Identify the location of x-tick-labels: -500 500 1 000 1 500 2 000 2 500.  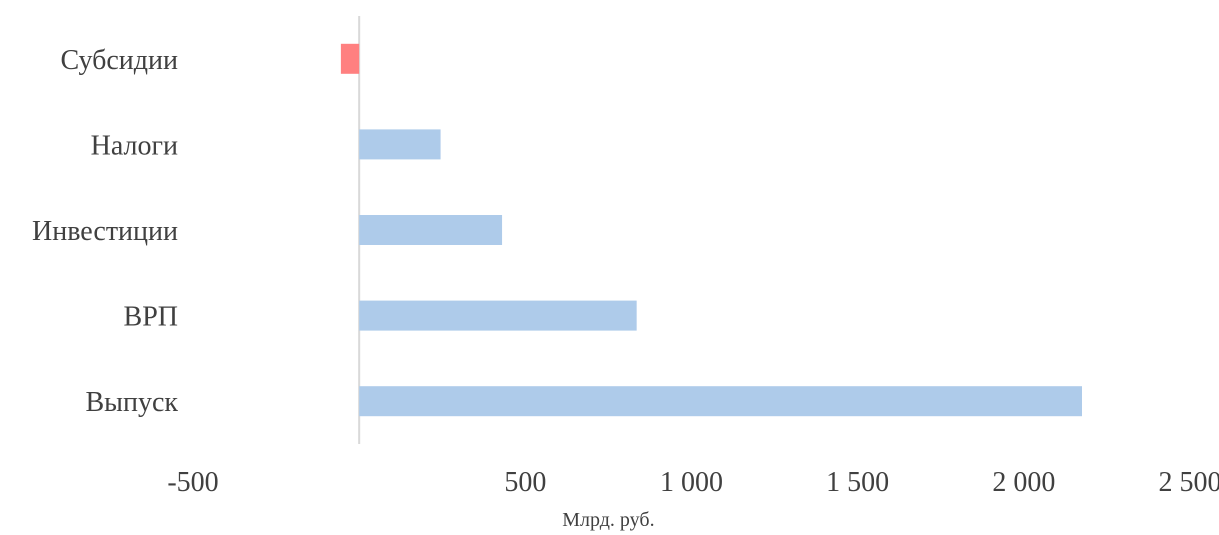
(693, 482).